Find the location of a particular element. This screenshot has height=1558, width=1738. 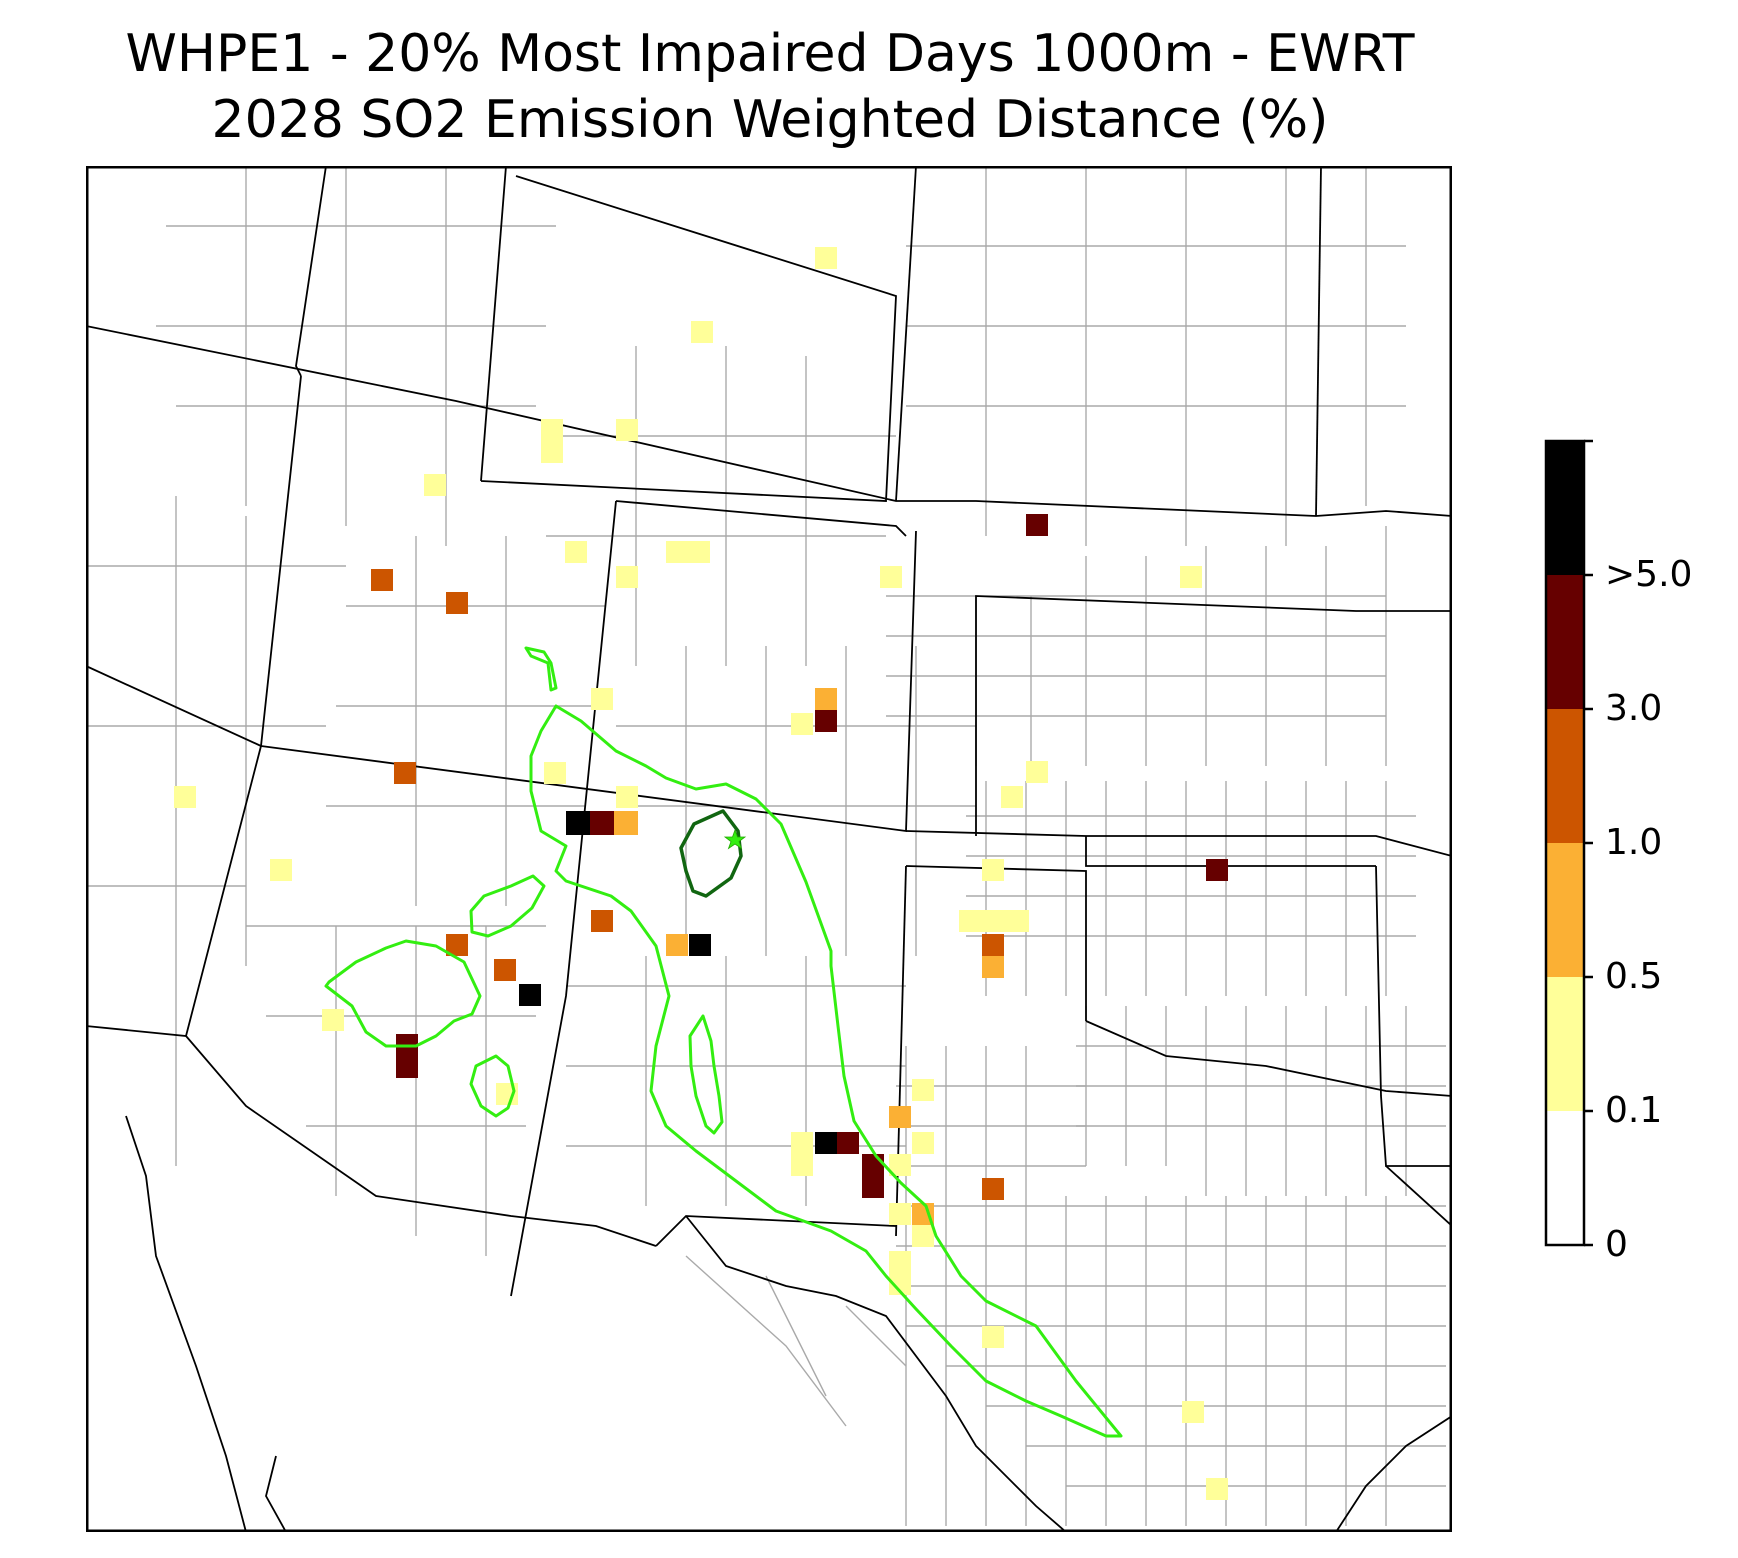

colorbar-label: >5.0 is located at coordinates (1649, 574).